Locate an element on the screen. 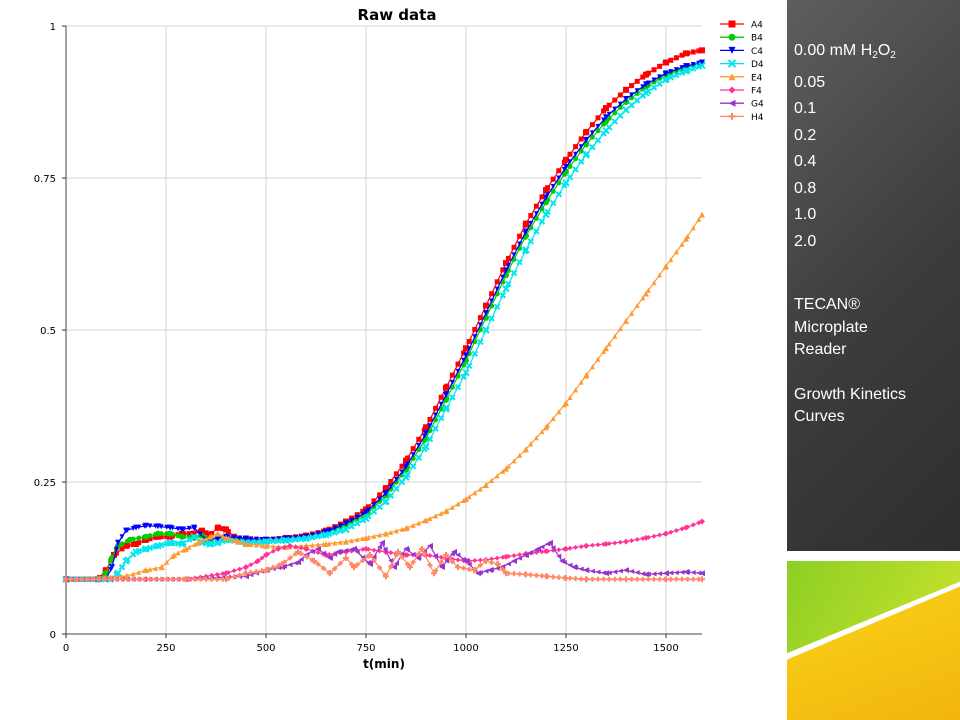 The height and width of the screenshot is (720, 960). chart-title: Raw data is located at coordinates (397, 15).